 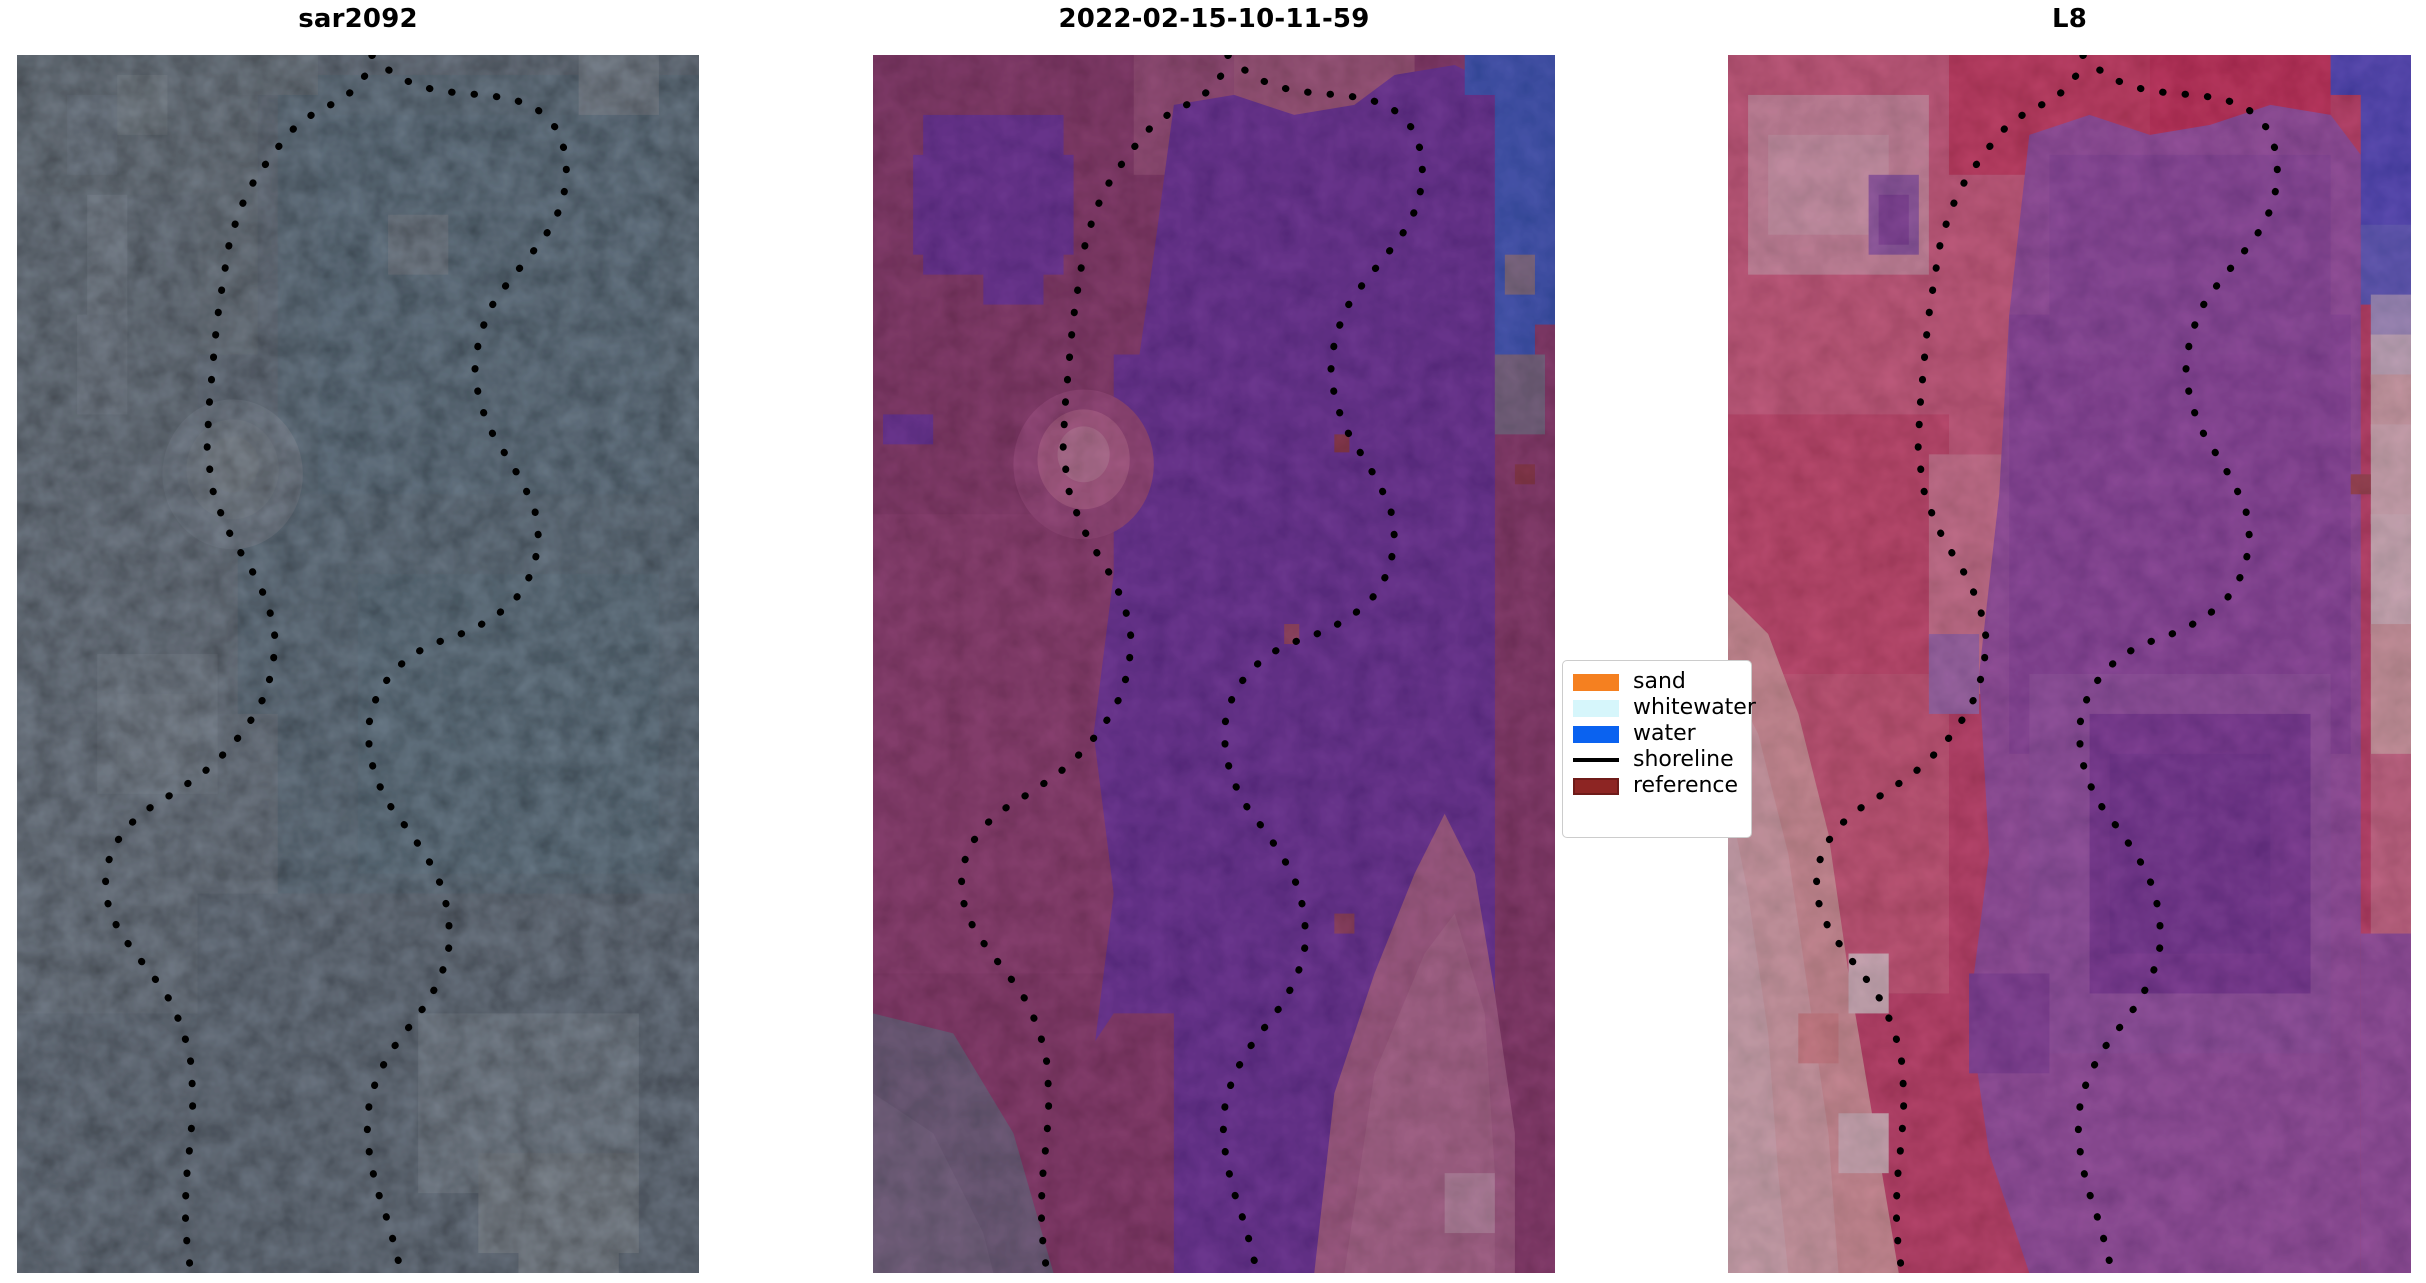 I want to click on legend-label-shoreline: shoreline, so click(x=1683, y=759).